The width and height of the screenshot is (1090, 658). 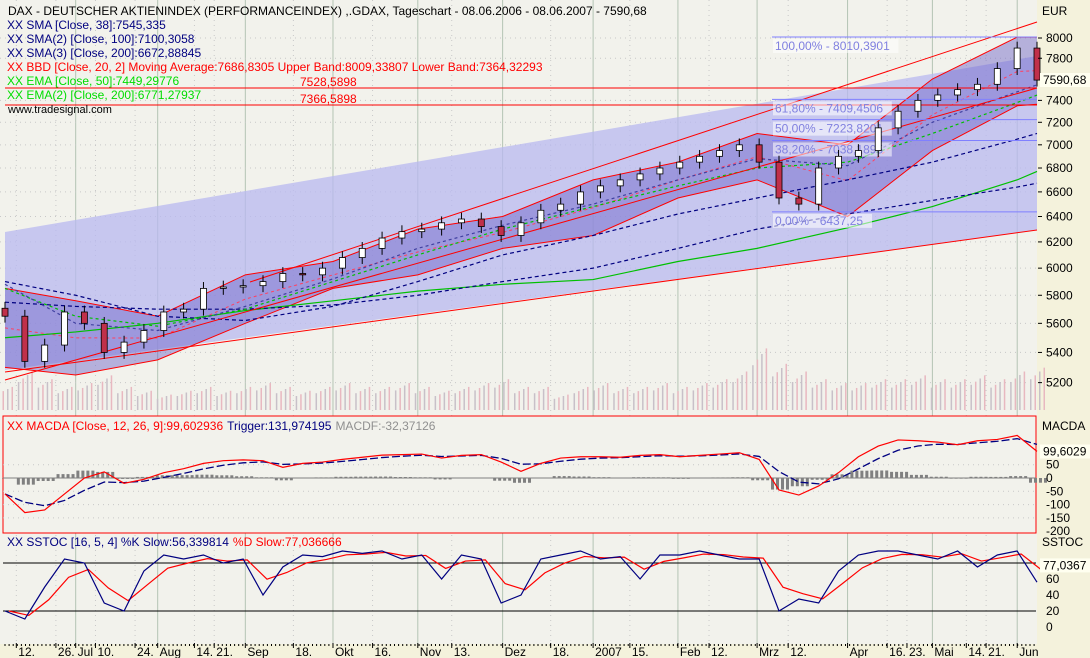 What do you see at coordinates (976, 651) in the screenshot?
I see `time-tick-label: 14.` at bounding box center [976, 651].